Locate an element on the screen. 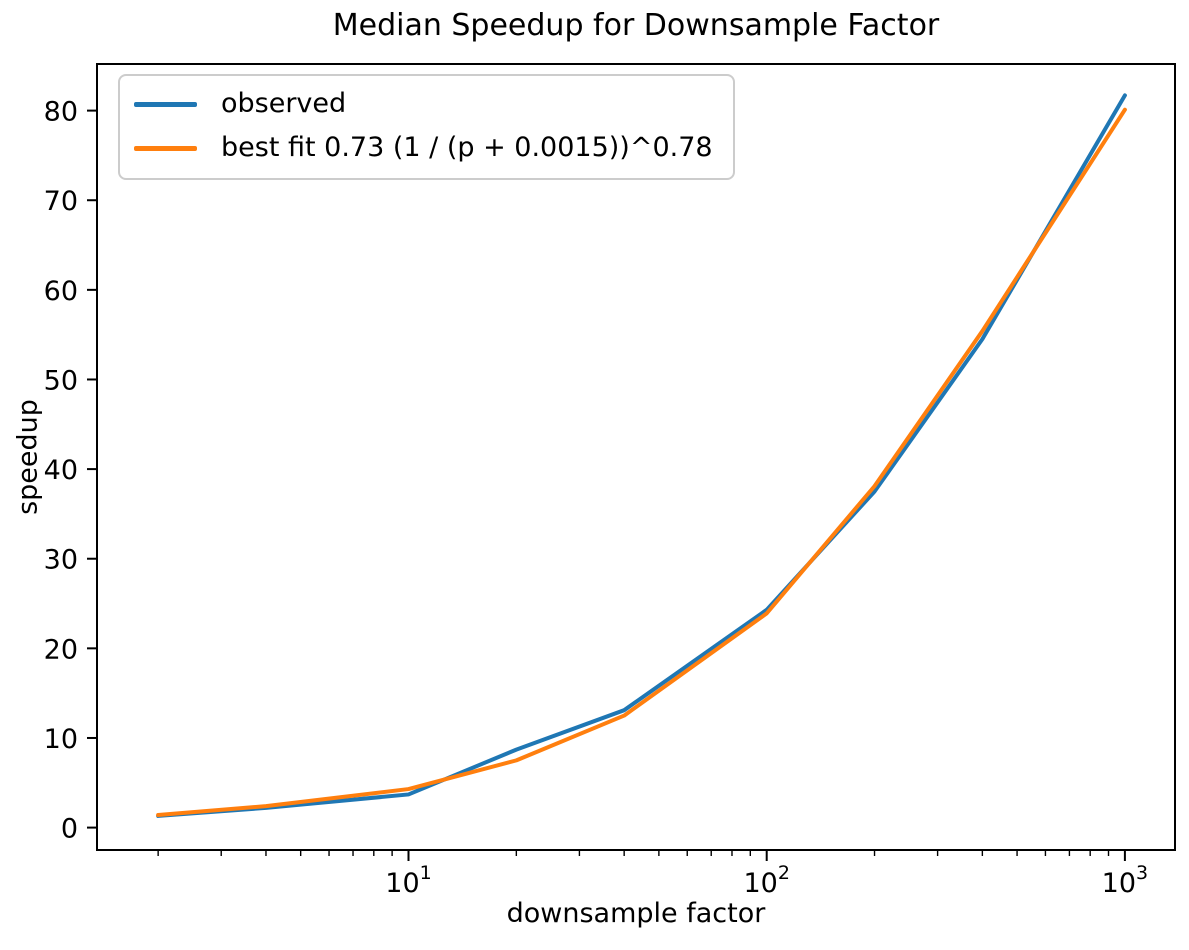  x-axis-tick-label: 10¹ is located at coordinates (408, 880).